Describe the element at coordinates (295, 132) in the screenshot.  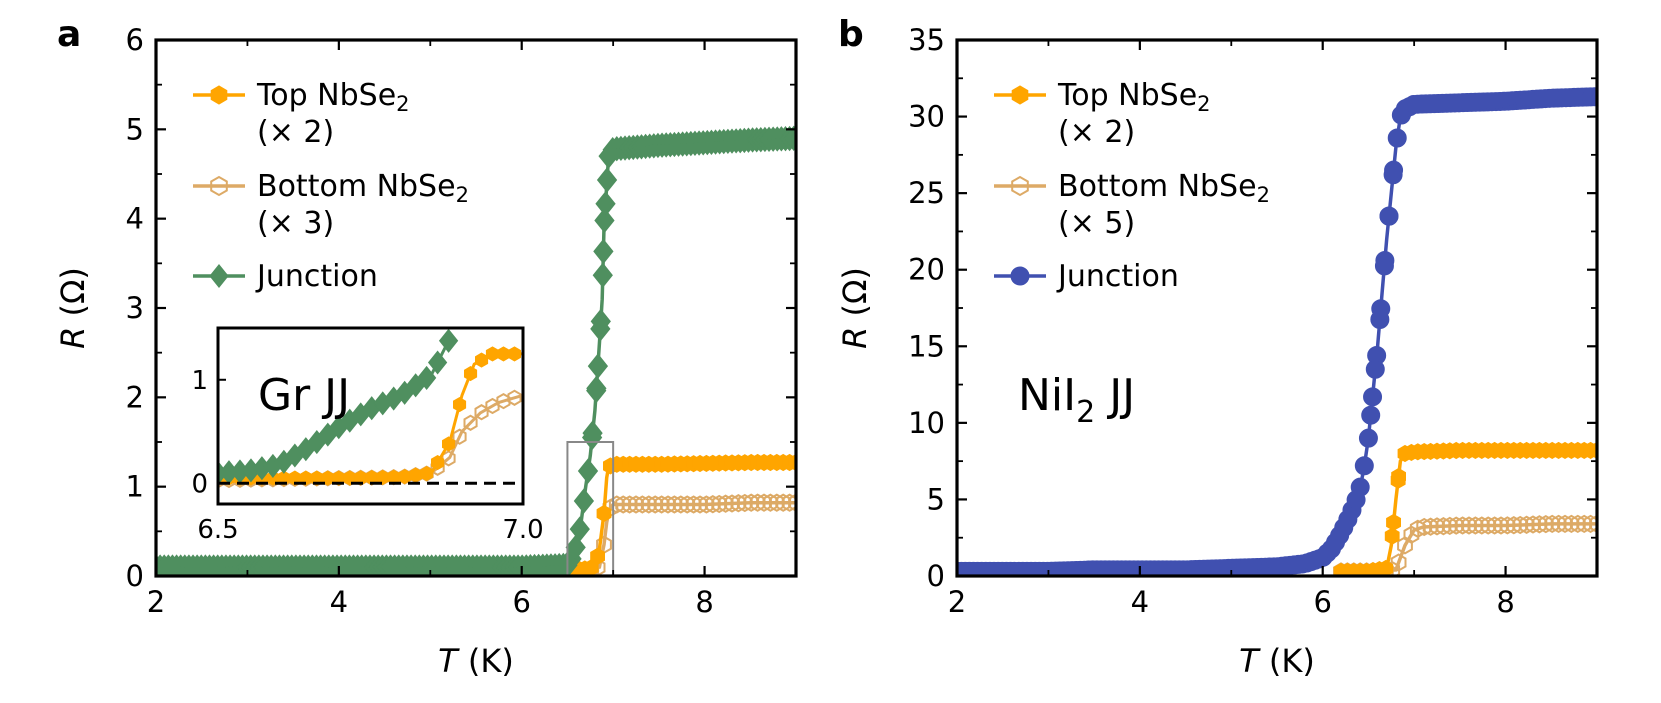
I see `legend-scale-top: (× 2)` at that location.